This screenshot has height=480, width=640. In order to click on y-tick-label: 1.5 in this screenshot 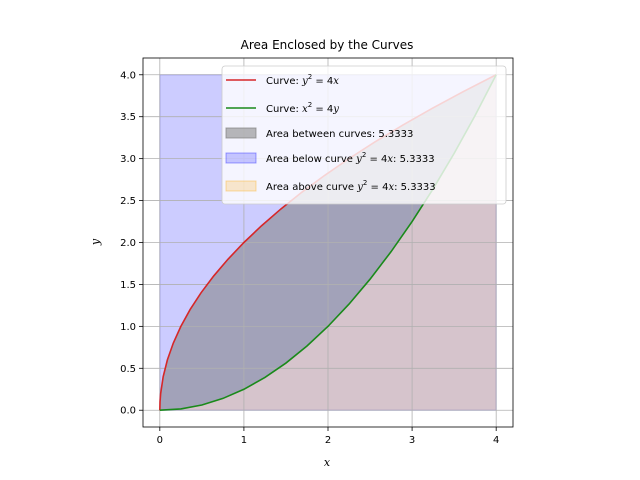, I will do `click(128, 285)`.